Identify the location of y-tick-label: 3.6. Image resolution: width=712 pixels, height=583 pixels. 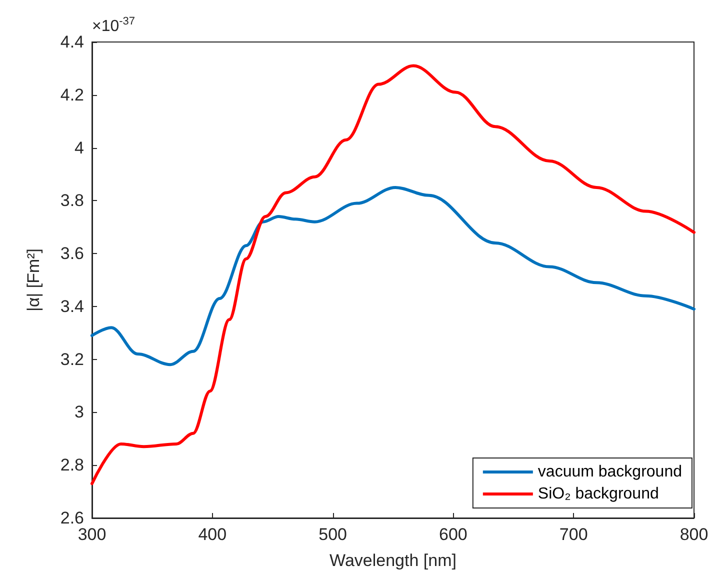
(72, 254).